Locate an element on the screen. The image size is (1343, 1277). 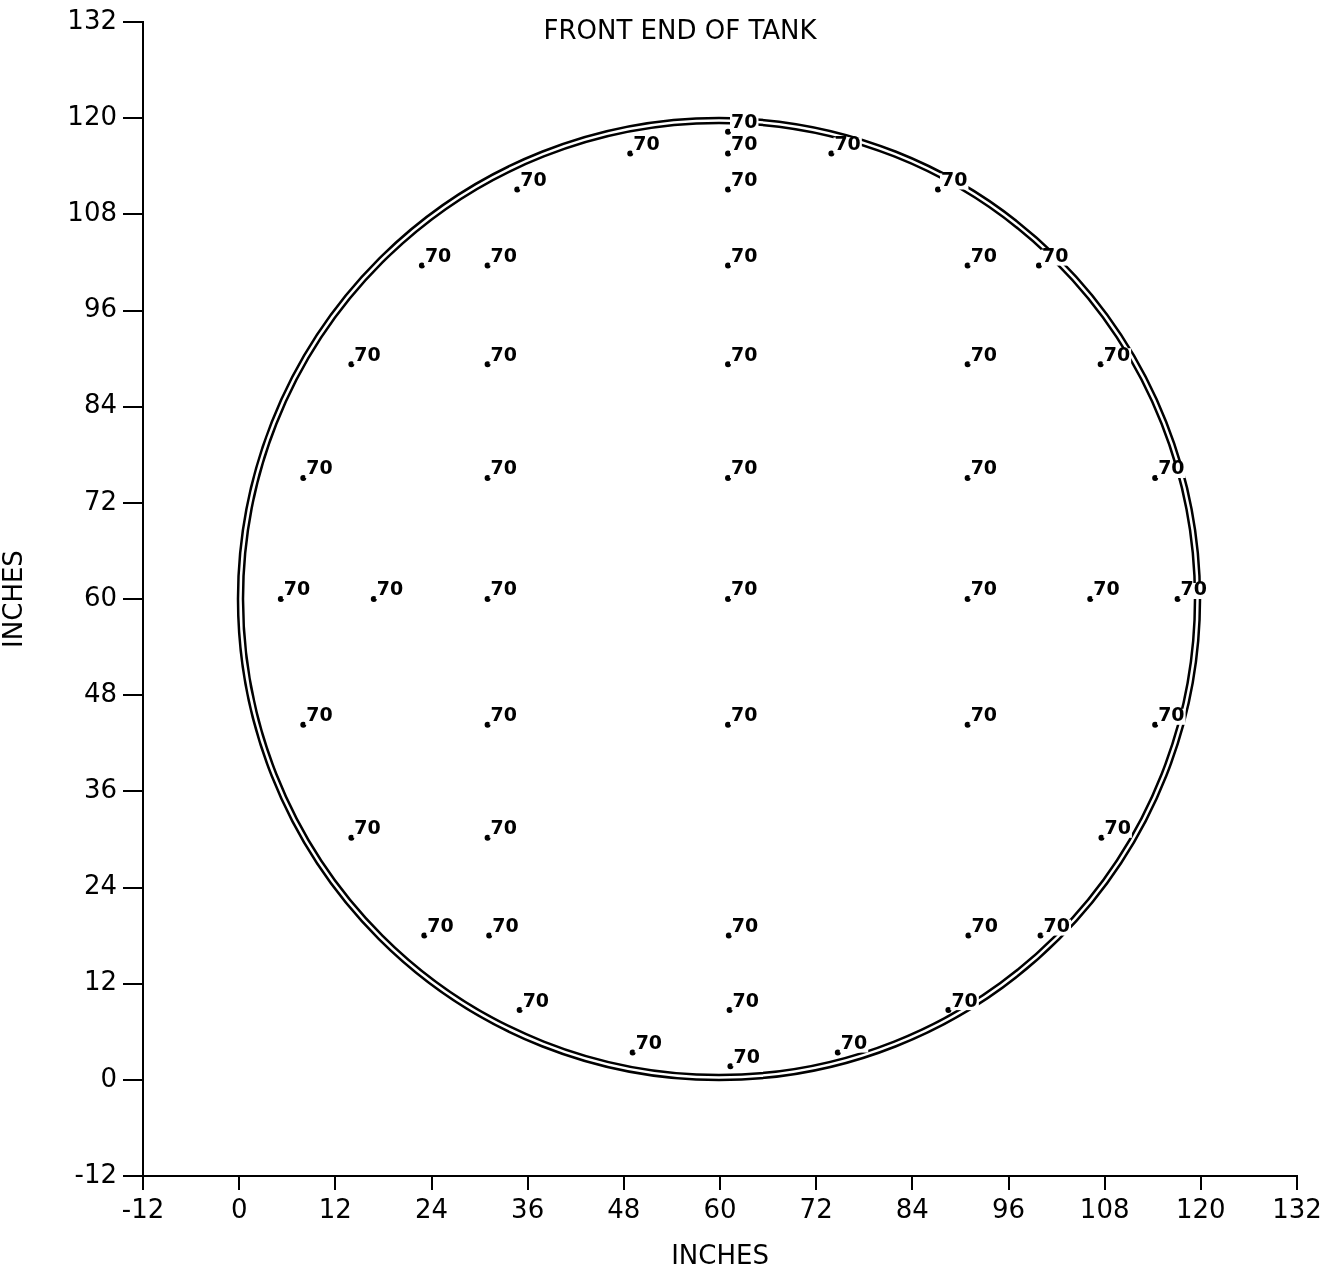
x-tick-label: 24 is located at coordinates (431, 1209).